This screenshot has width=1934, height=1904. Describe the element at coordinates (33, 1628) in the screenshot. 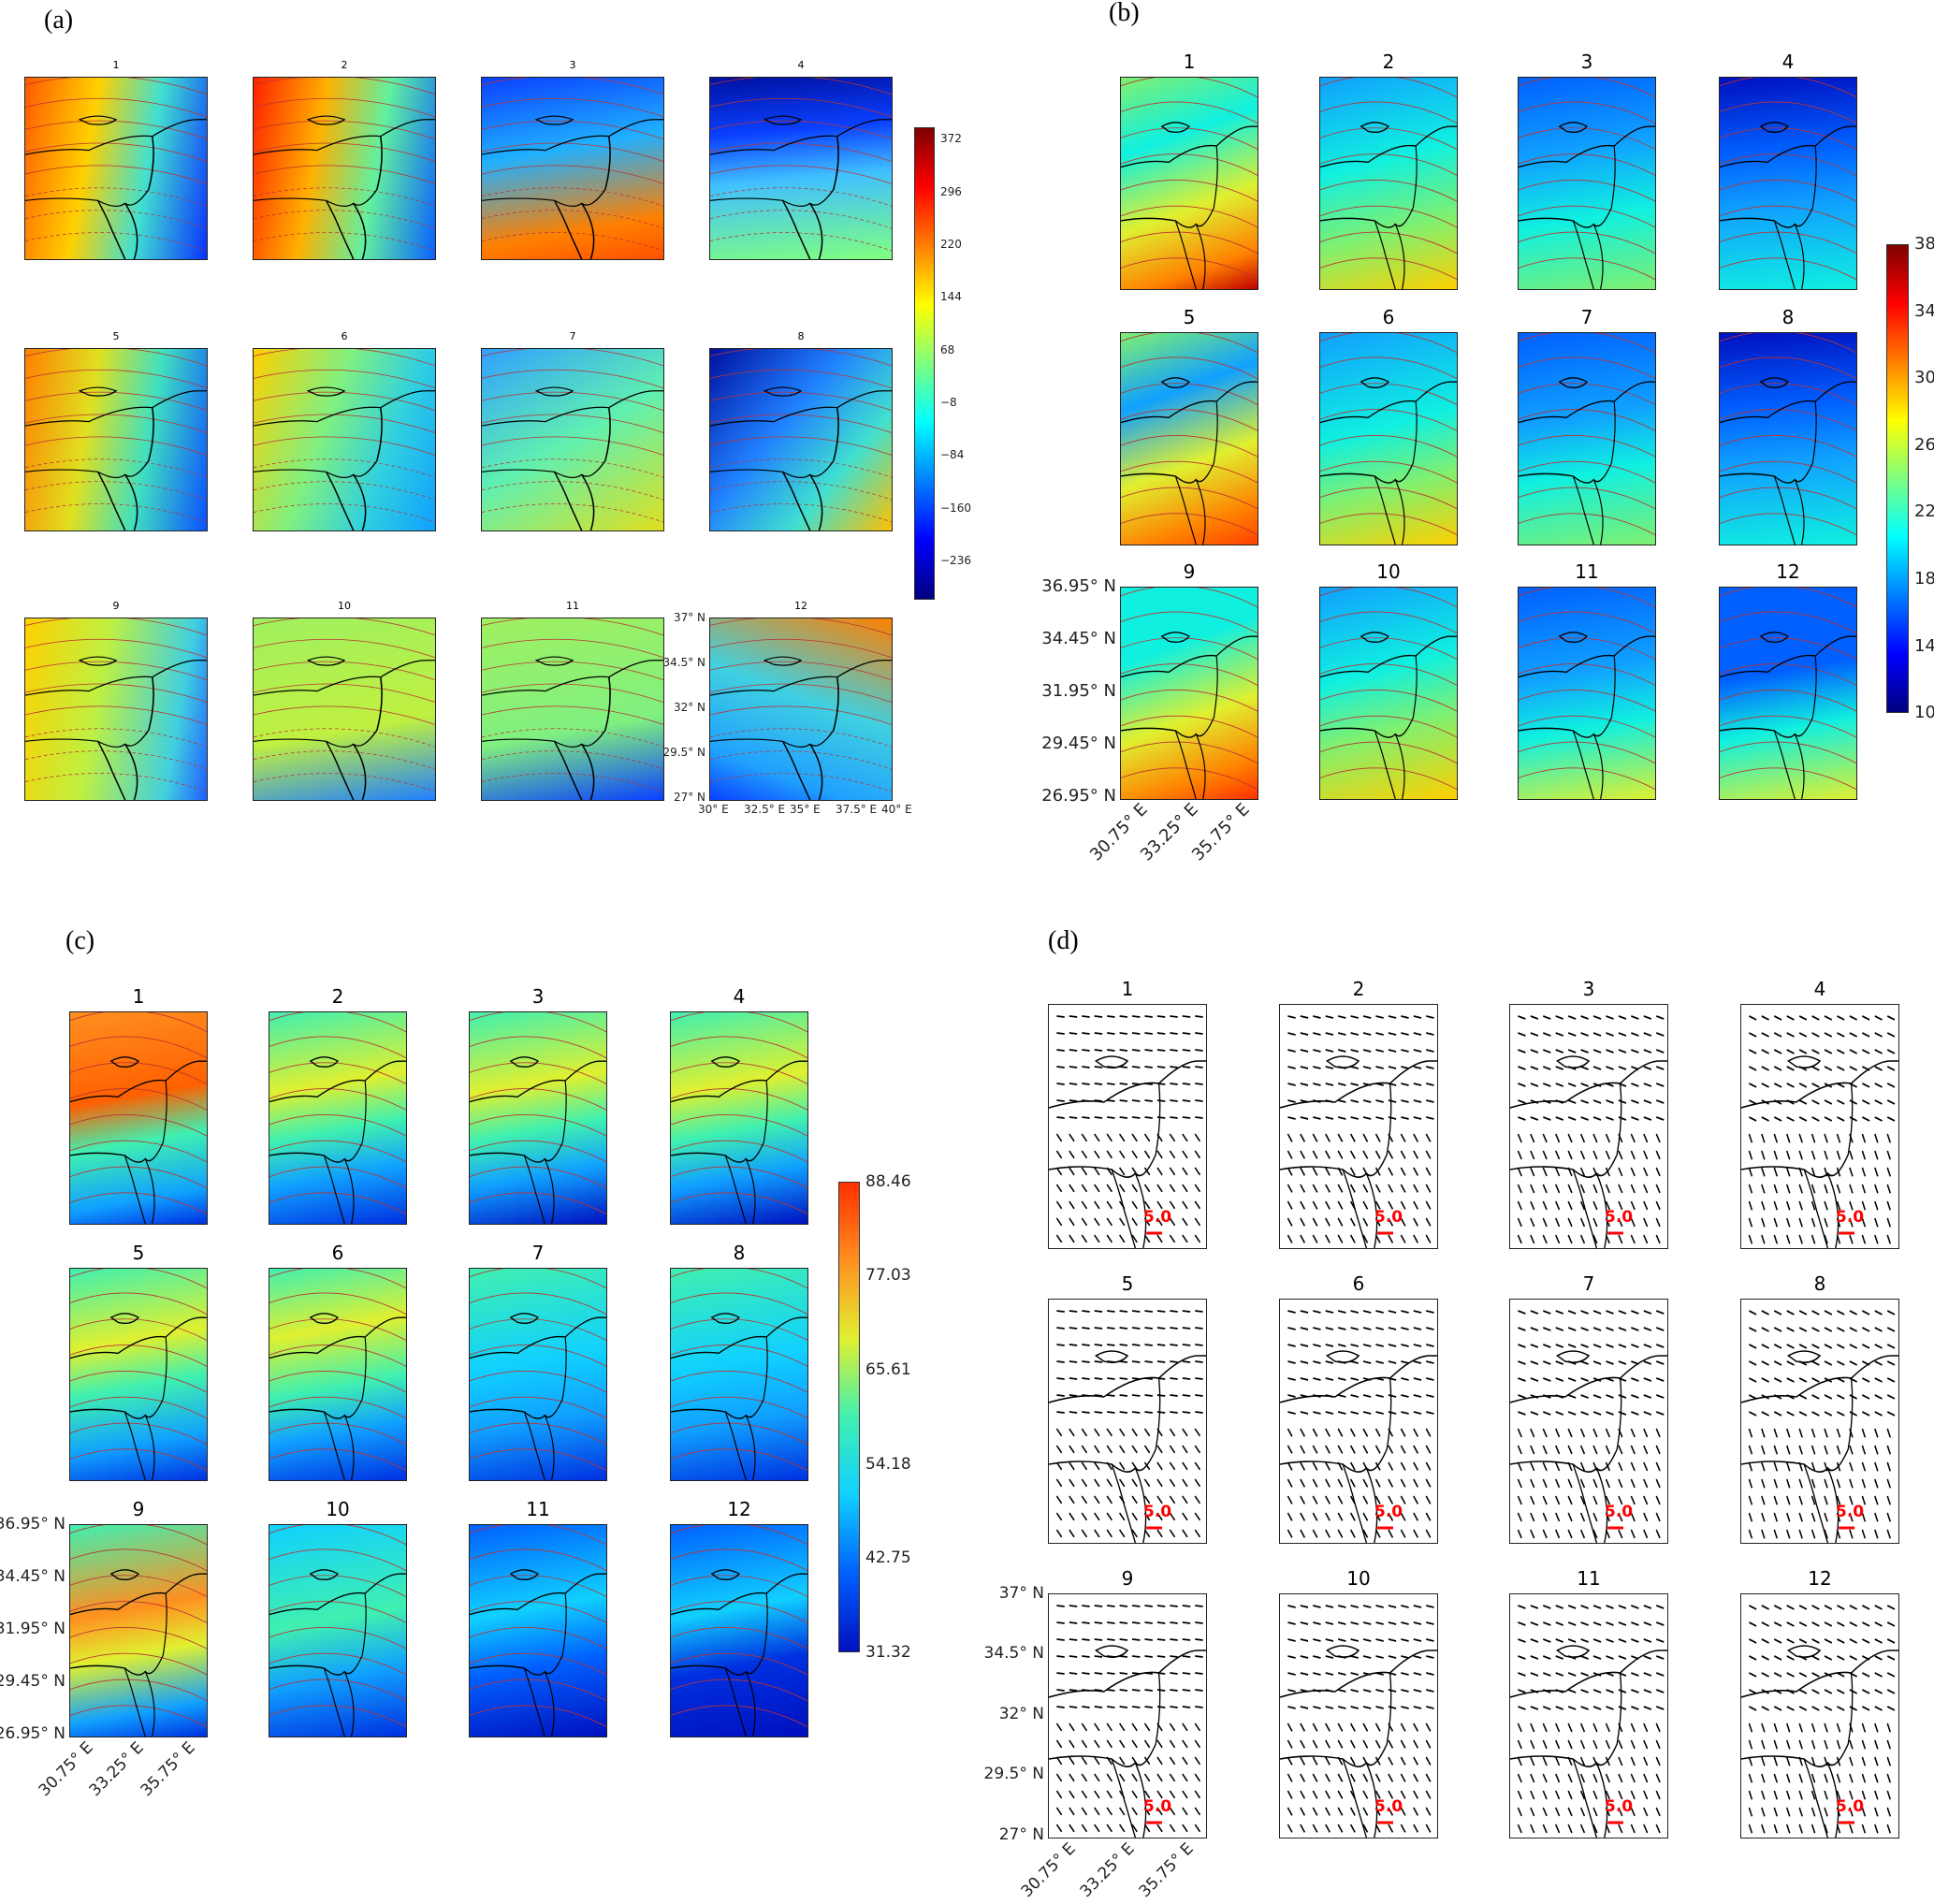

I see `y-tick-label: 31.95° N` at that location.